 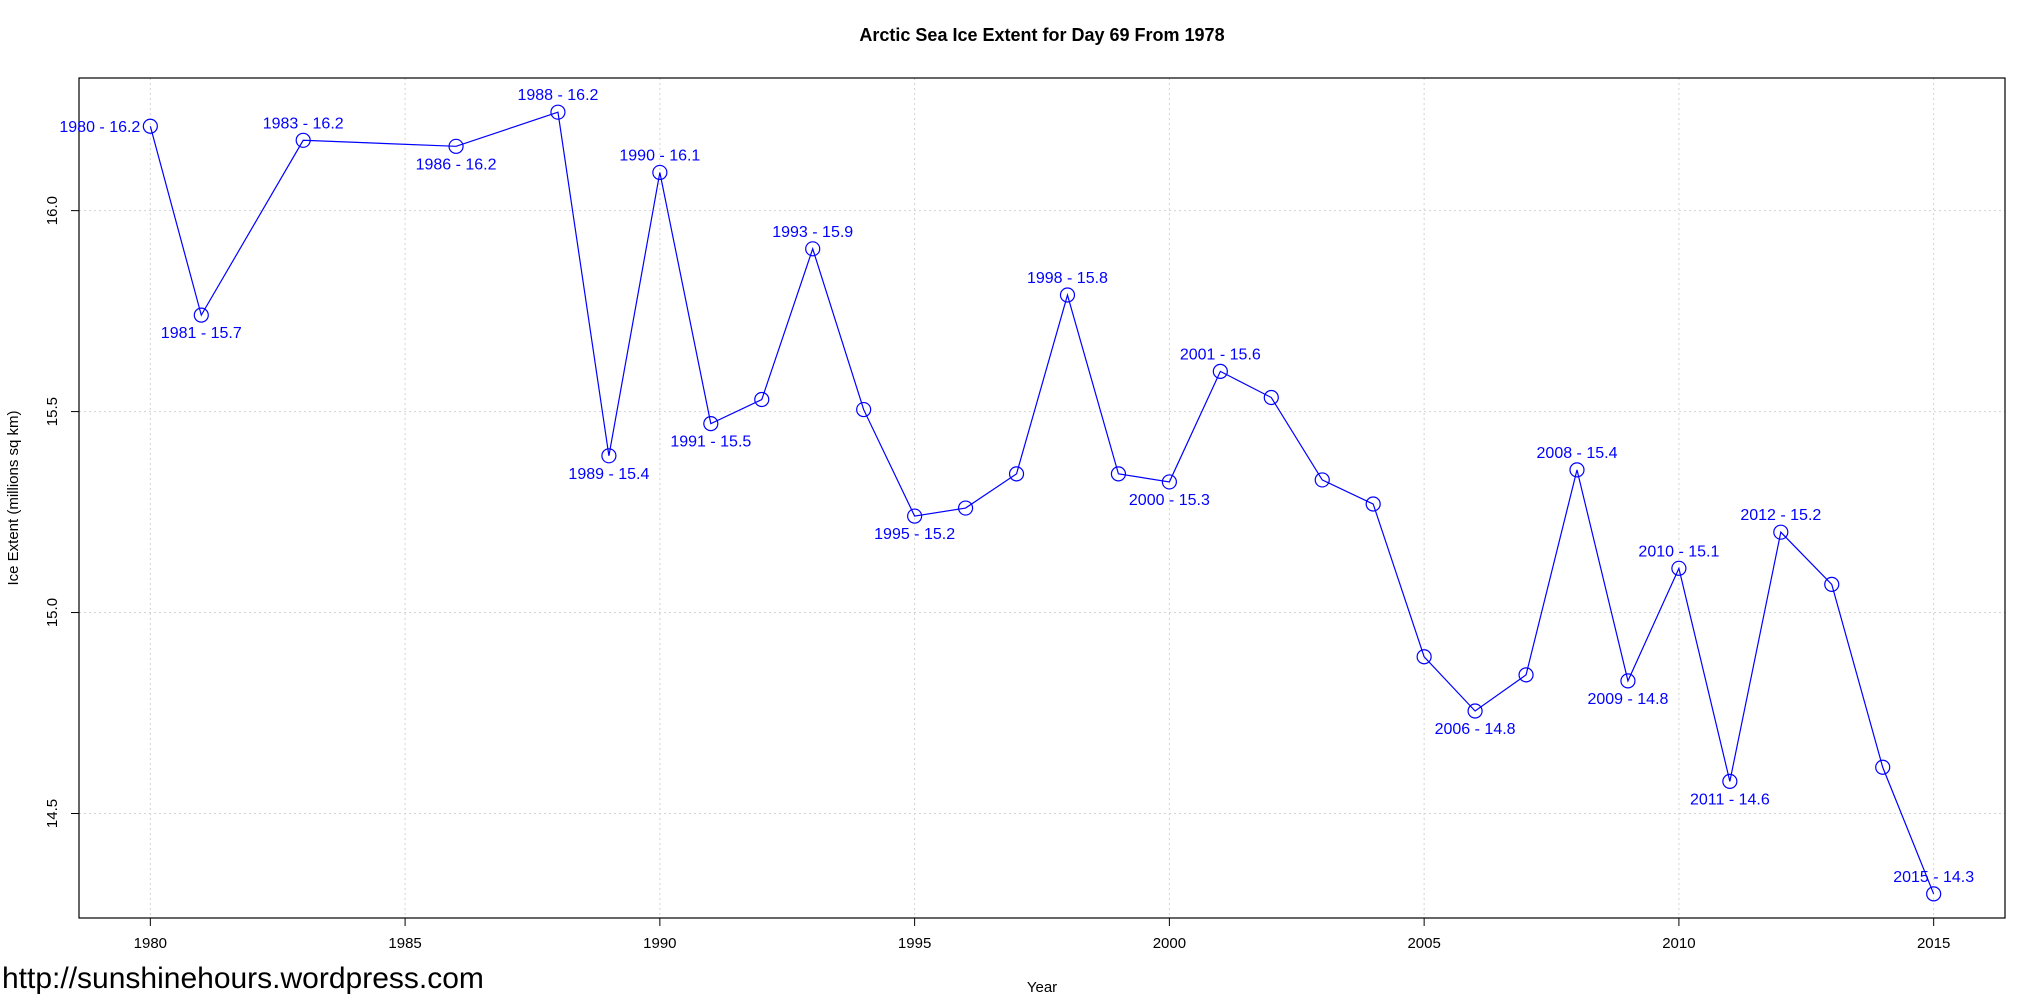 What do you see at coordinates (1169, 943) in the screenshot?
I see `x-tick-label: 2000` at bounding box center [1169, 943].